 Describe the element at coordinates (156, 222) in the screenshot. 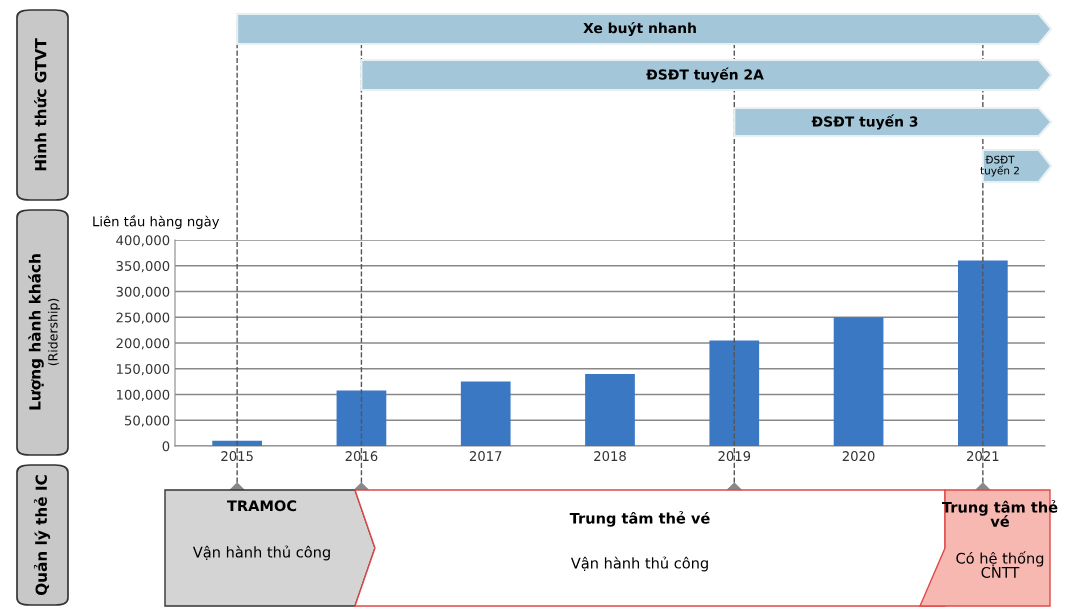

I see `y-axis-title: Liên tầu hàng ngày` at that location.